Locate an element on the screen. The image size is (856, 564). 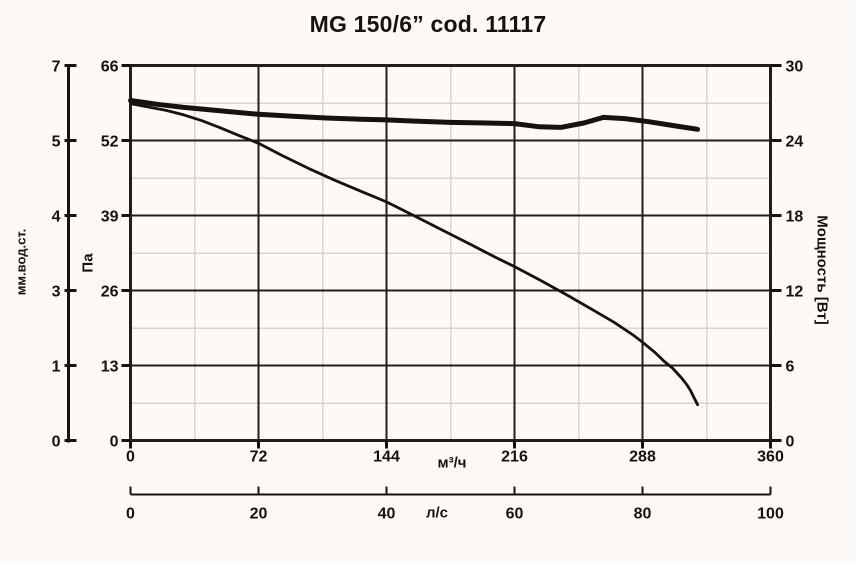
power-axis-tick-label: 6 is located at coordinates (790, 367).